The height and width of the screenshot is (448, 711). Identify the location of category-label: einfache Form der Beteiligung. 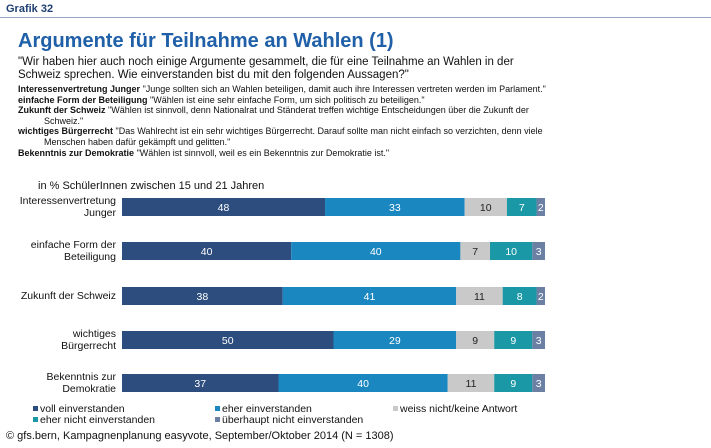
(74, 251).